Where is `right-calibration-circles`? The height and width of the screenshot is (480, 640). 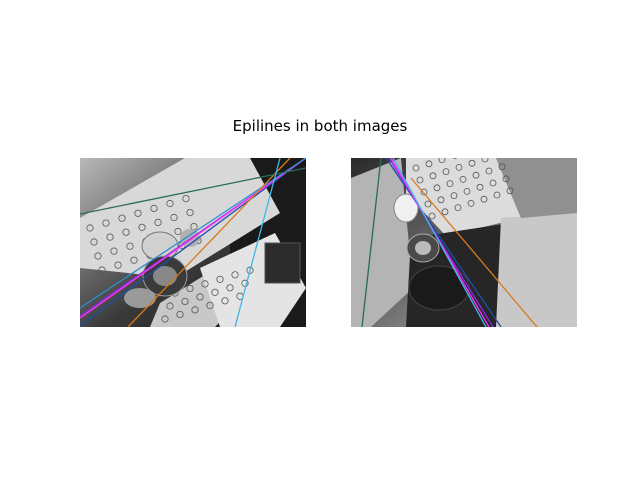
right-calibration-circles is located at coordinates (463, 189).